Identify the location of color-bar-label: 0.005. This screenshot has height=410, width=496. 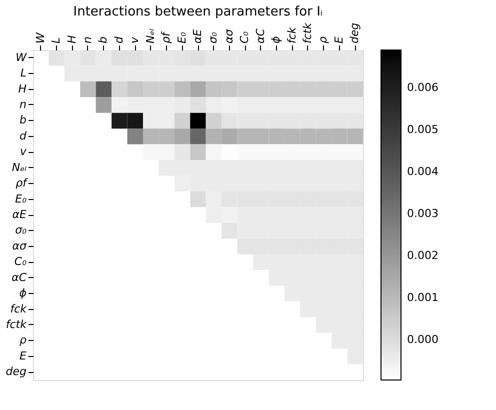
(422, 129).